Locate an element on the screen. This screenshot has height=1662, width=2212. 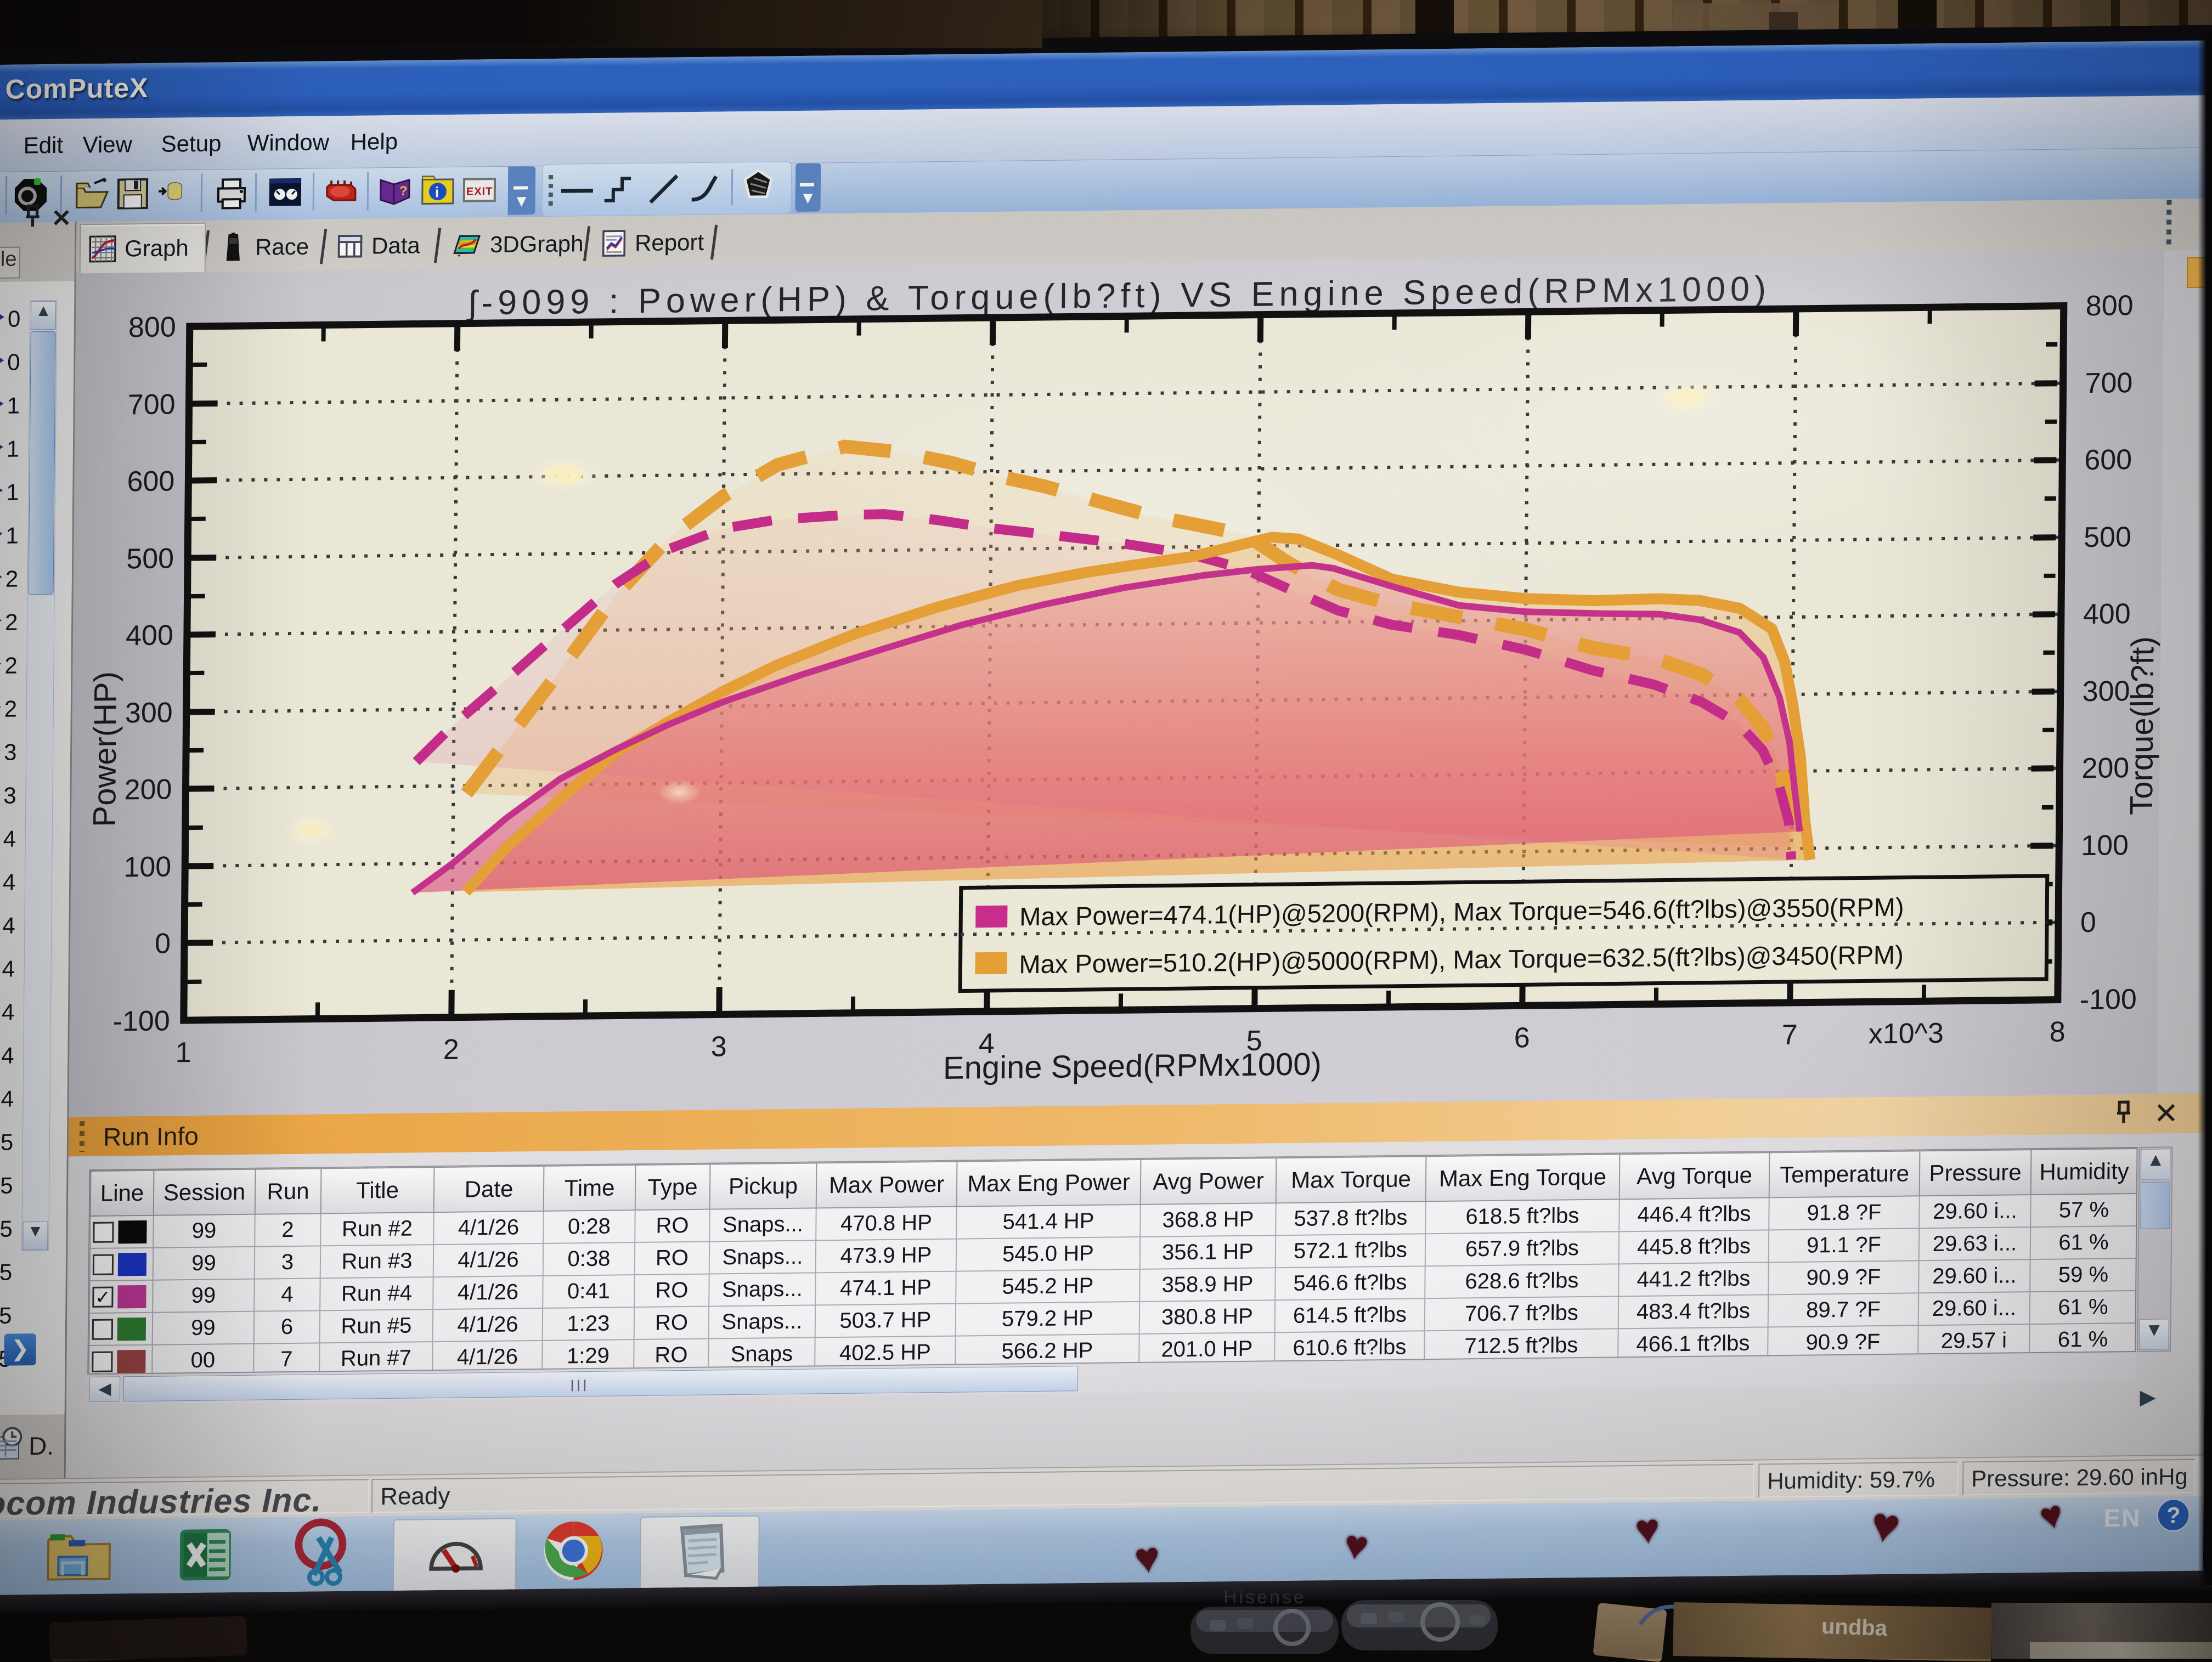
svg-text: 1 is located at coordinates (183, 1053).